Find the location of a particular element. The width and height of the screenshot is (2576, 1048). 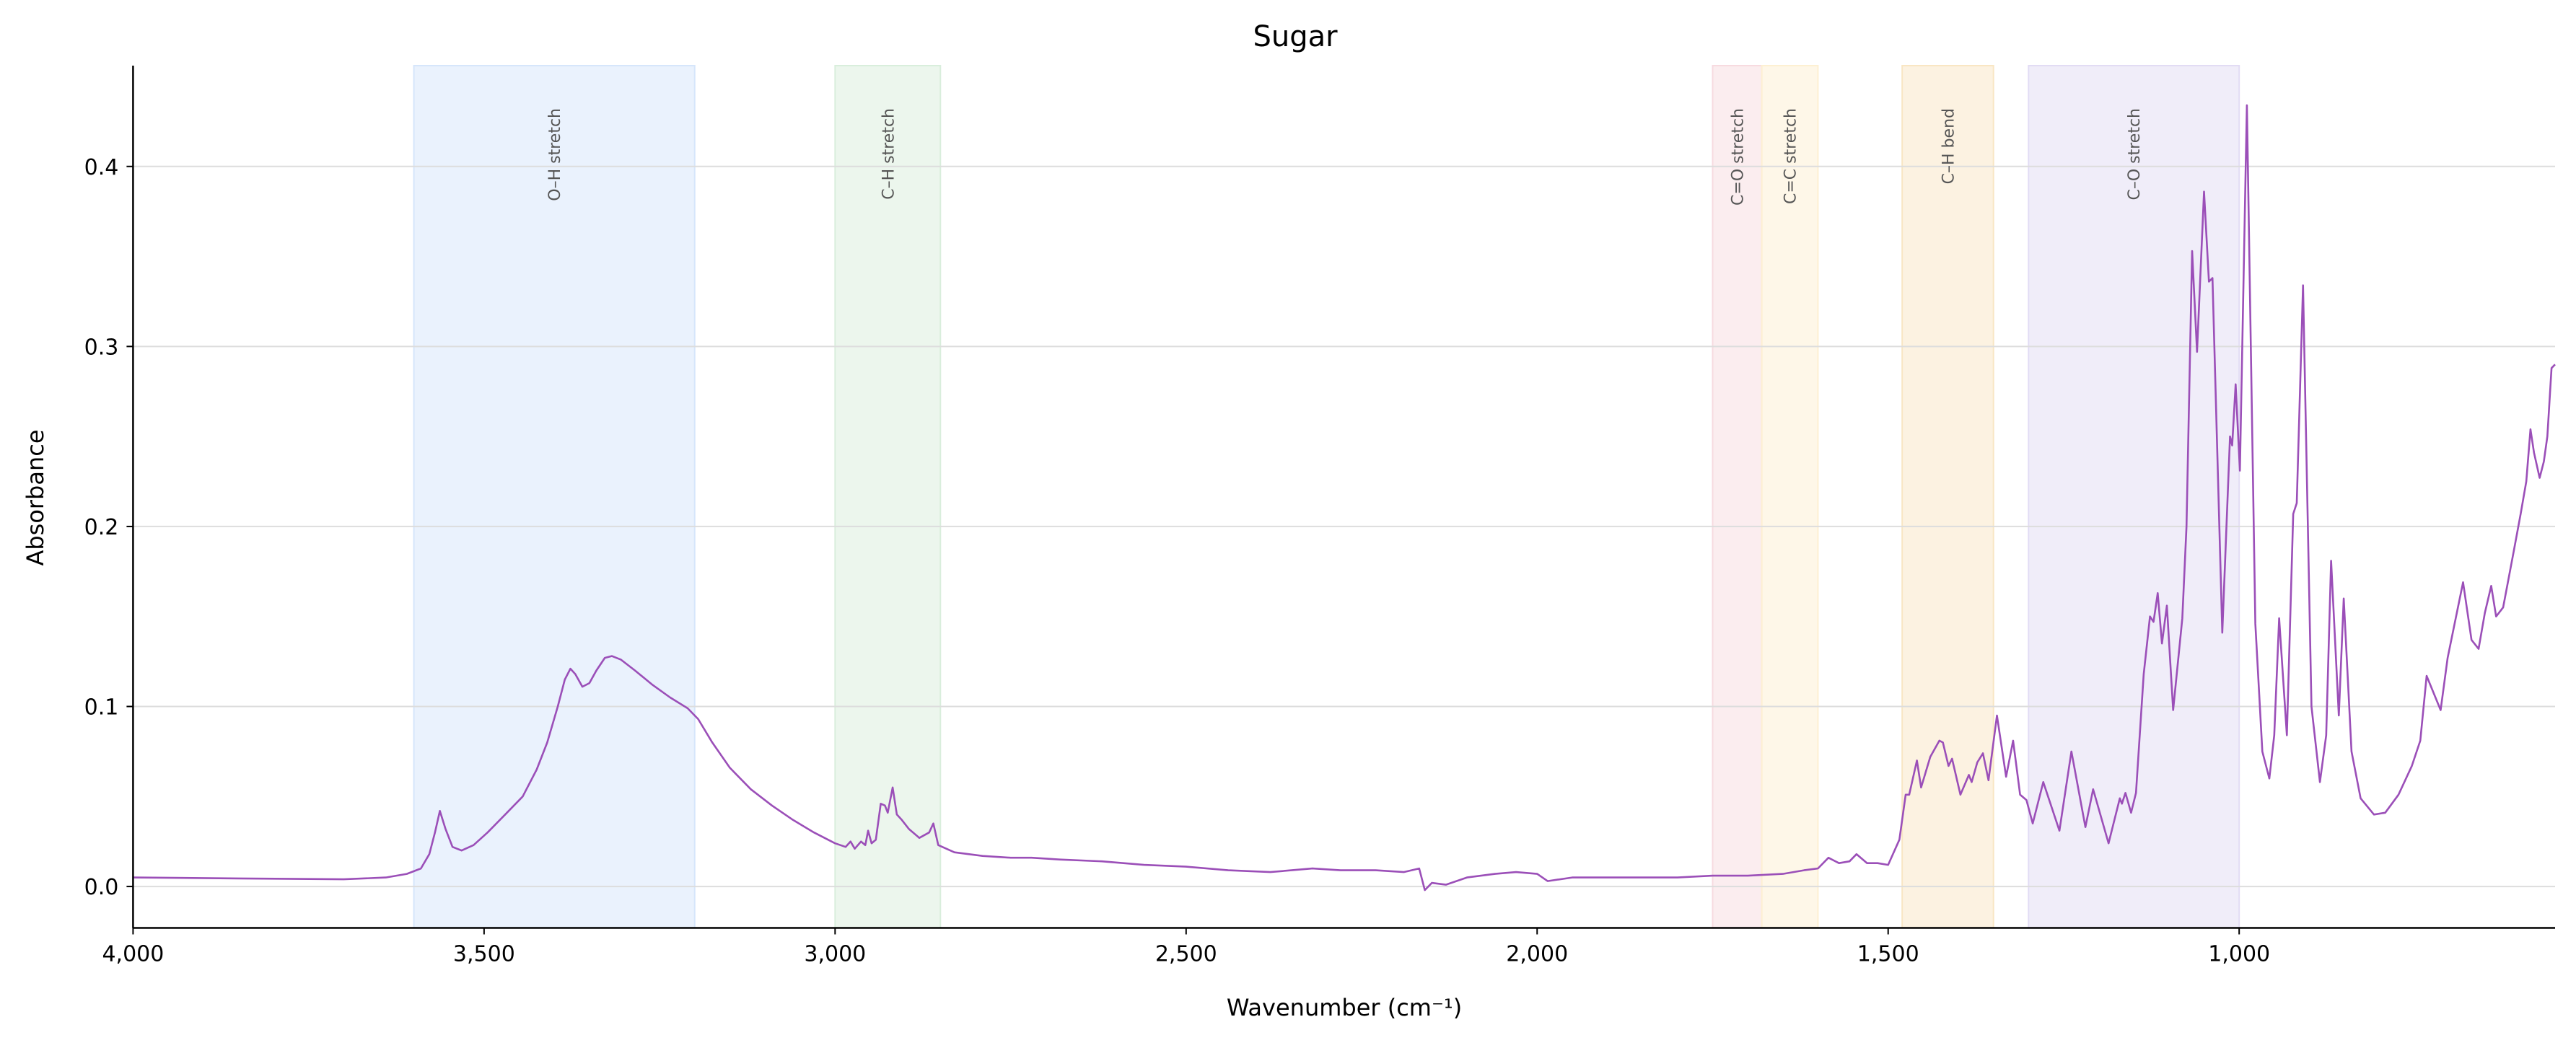

band-label: C–H stretch is located at coordinates (889, 154).